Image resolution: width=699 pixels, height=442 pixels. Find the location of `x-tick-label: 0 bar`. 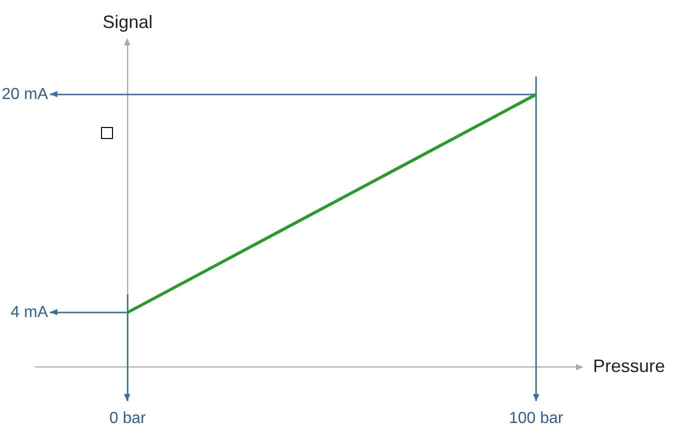

x-tick-label: 0 bar is located at coordinates (128, 419).